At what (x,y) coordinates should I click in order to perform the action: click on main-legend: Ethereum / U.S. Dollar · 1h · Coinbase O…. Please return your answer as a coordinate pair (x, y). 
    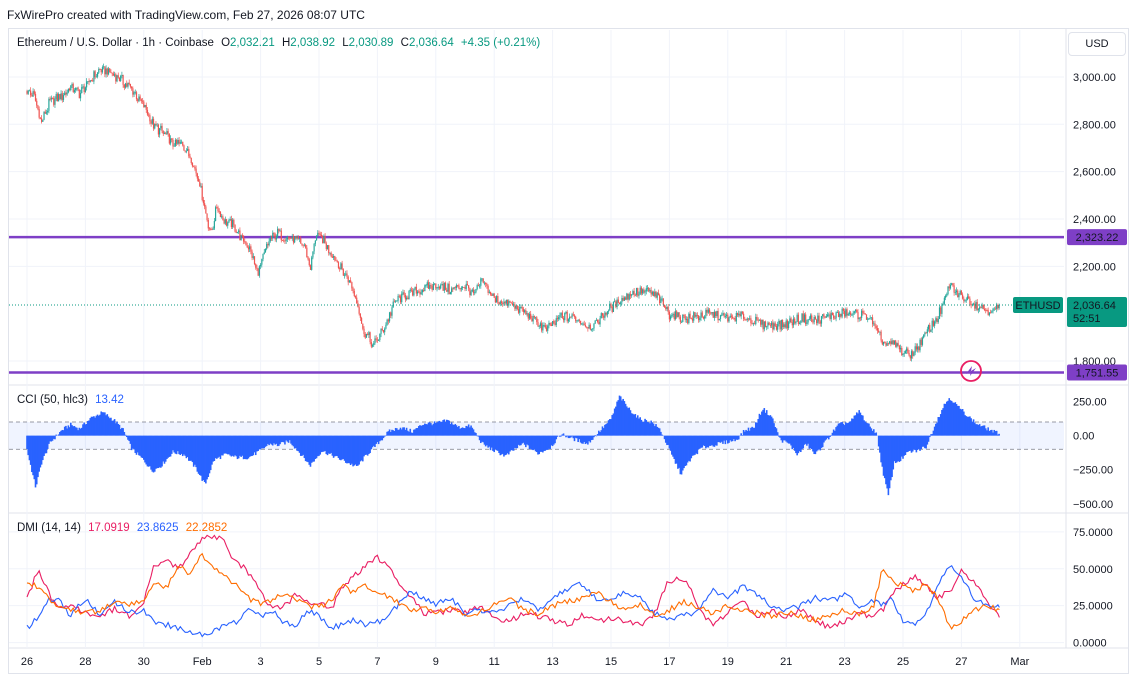
    Looking at the image, I should click on (280, 43).